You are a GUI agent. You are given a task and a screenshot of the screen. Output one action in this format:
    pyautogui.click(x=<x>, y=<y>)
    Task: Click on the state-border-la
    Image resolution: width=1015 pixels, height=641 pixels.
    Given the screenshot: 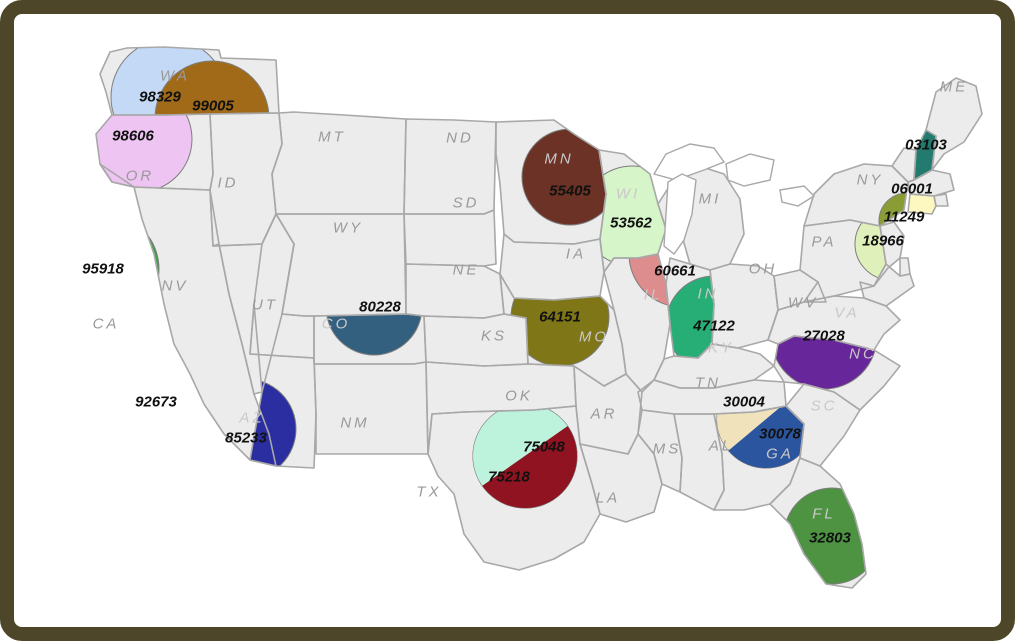 What is the action you would take?
    pyautogui.click(x=621, y=478)
    